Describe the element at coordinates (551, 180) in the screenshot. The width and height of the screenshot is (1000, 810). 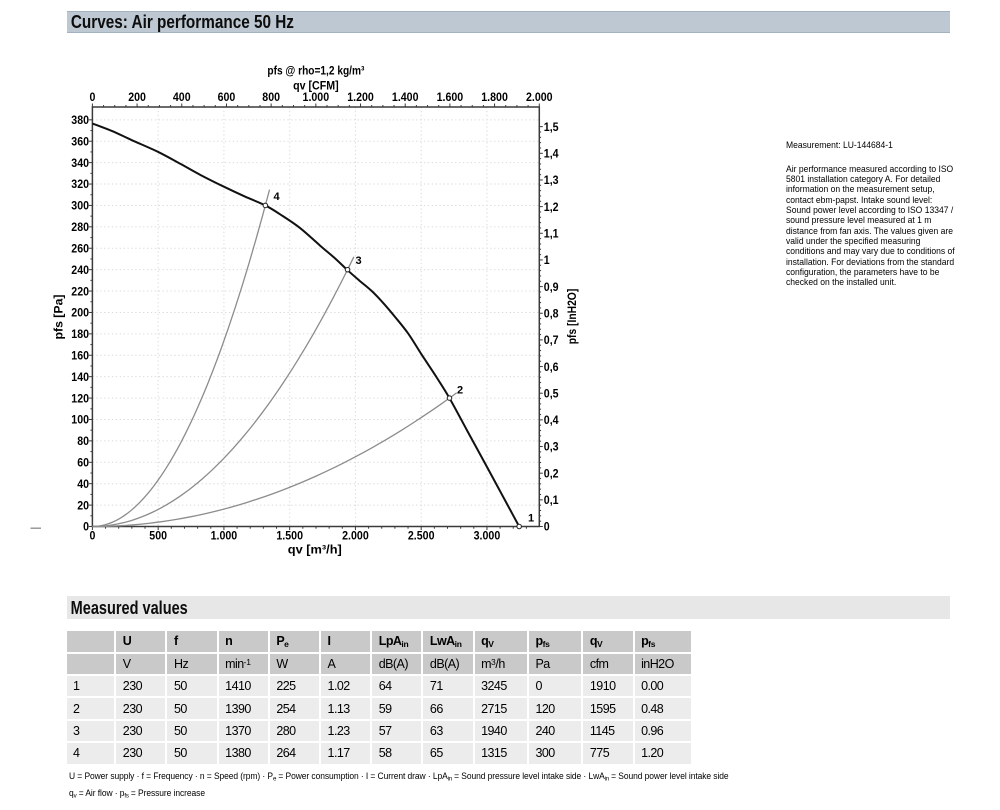
I see `svg-text: 1,3` at that location.